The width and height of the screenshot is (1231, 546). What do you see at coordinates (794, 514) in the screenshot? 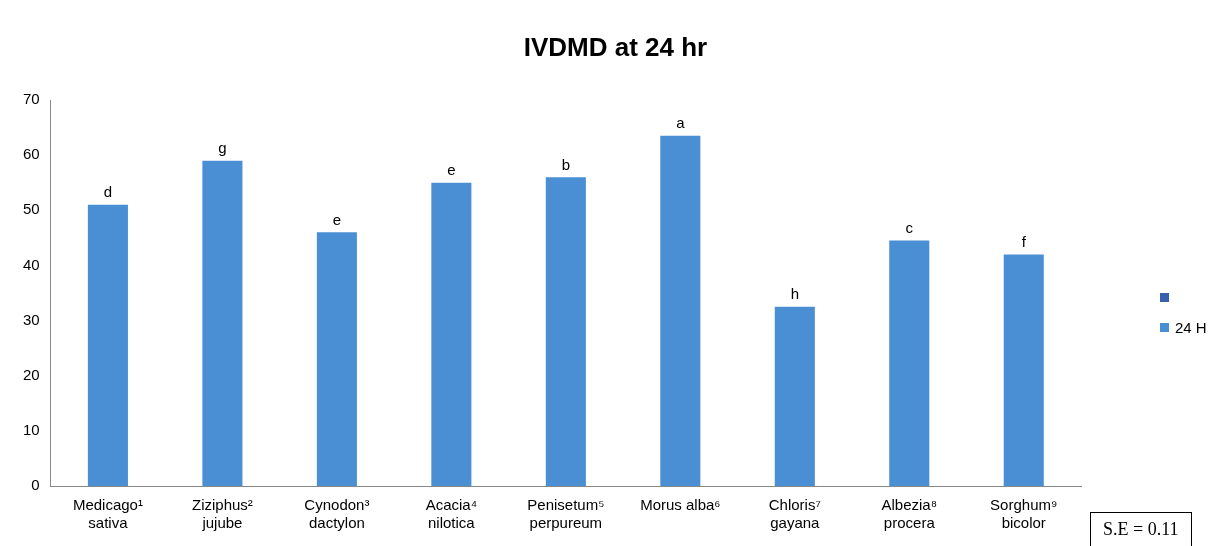
I see `x-tick-label: Chloris⁷ gayana` at bounding box center [794, 514].